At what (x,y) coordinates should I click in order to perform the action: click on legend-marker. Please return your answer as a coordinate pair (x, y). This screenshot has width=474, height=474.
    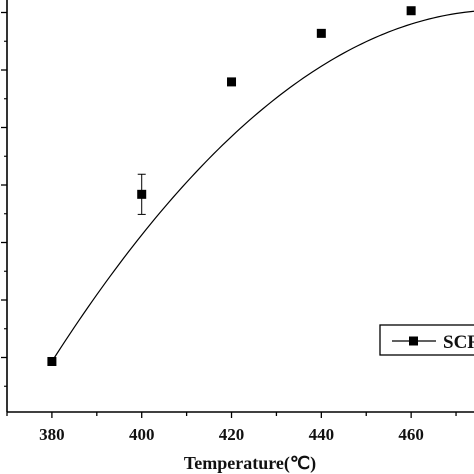
    Looking at the image, I should click on (413, 341).